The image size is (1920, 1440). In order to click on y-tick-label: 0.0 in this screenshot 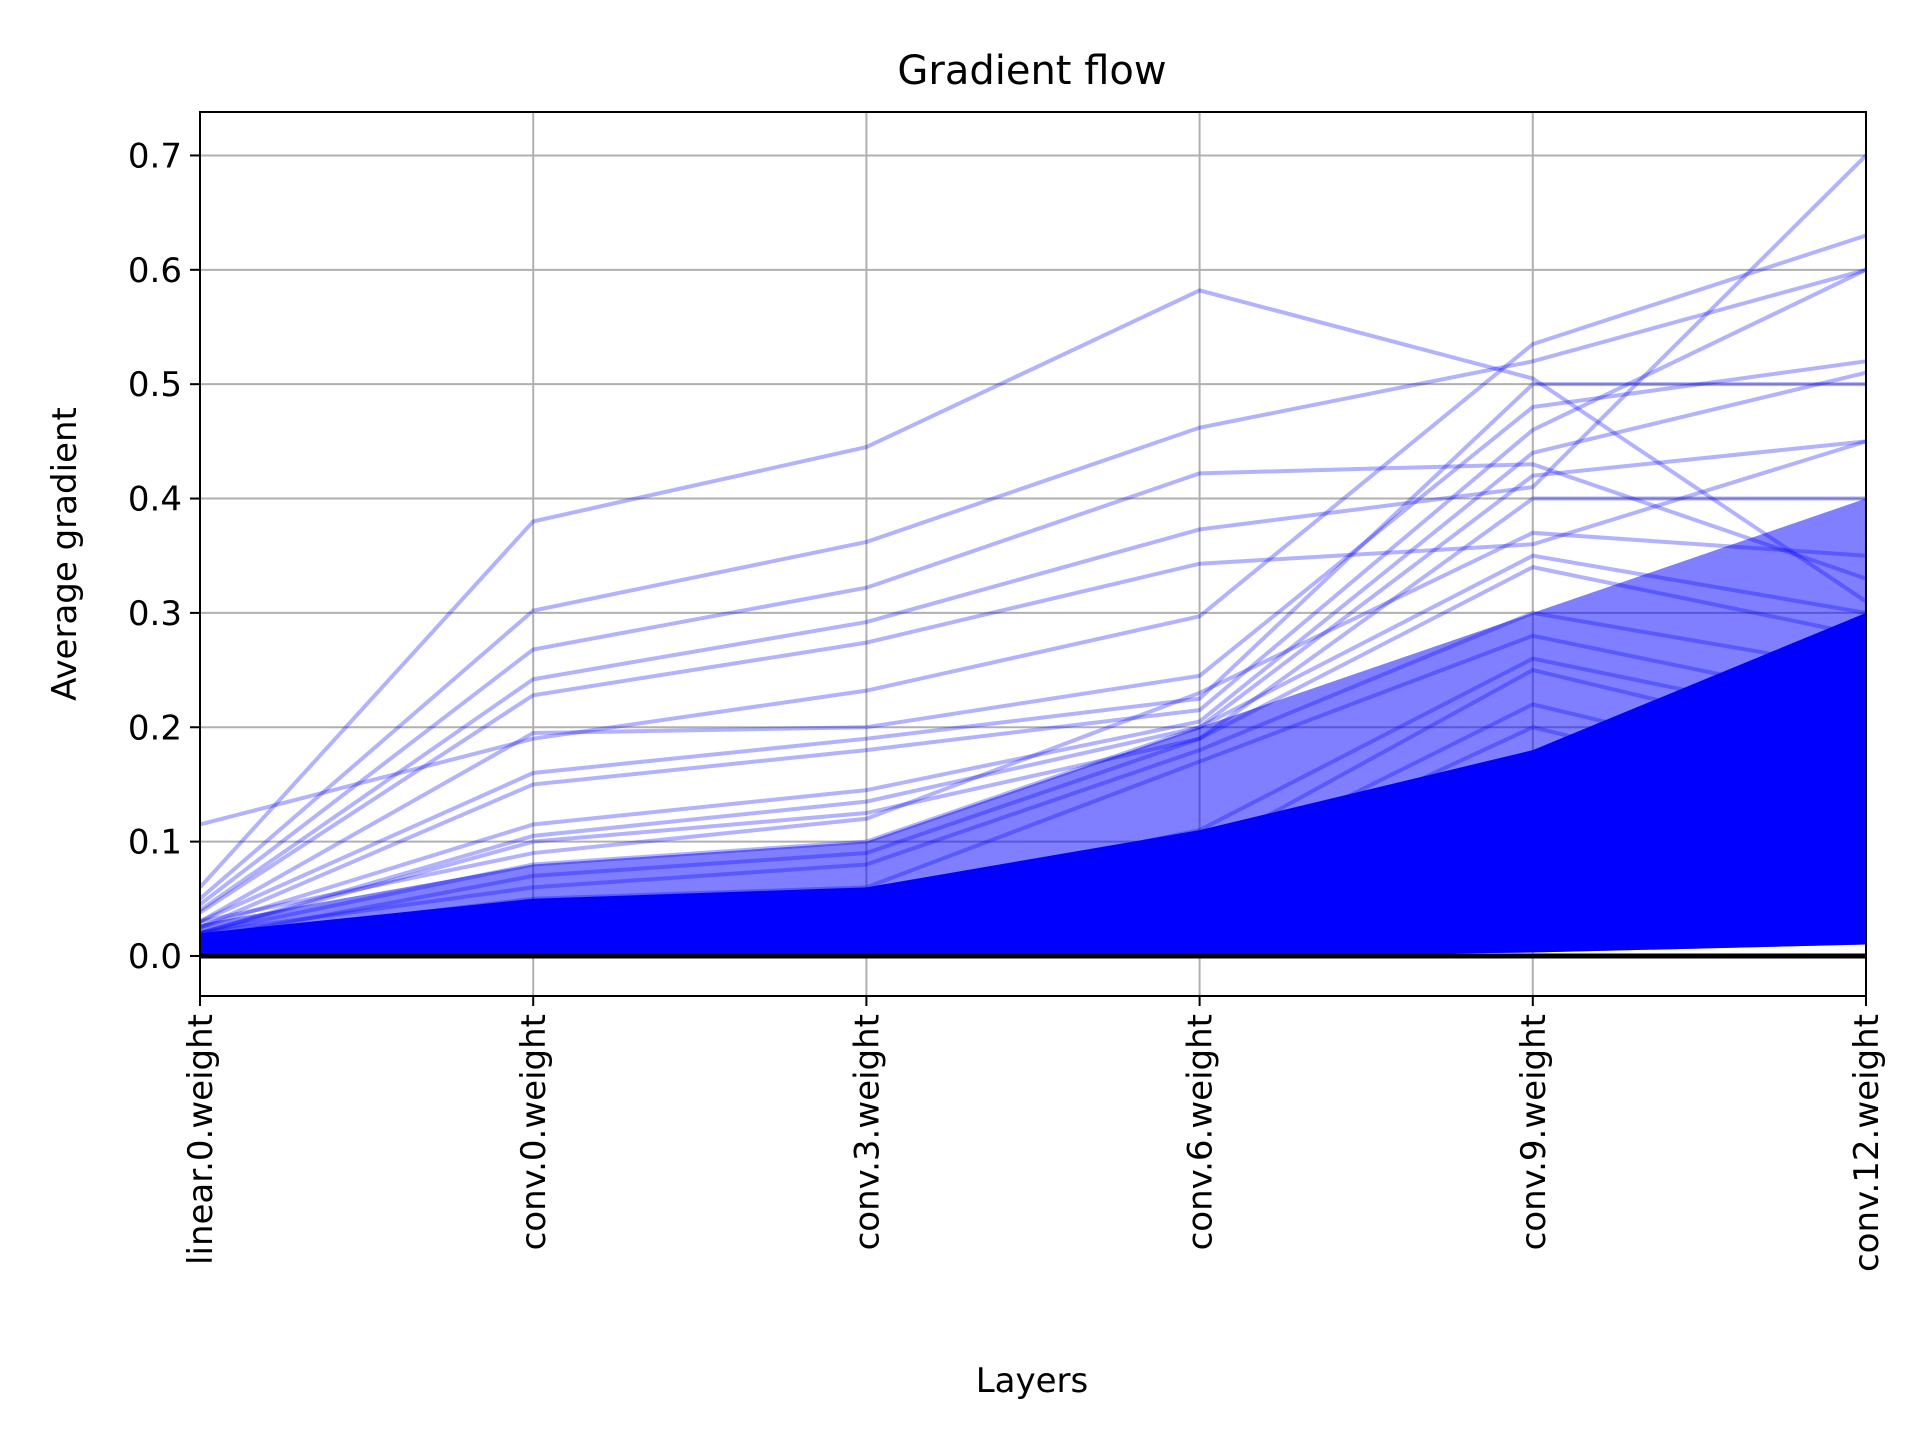, I will do `click(155, 957)`.